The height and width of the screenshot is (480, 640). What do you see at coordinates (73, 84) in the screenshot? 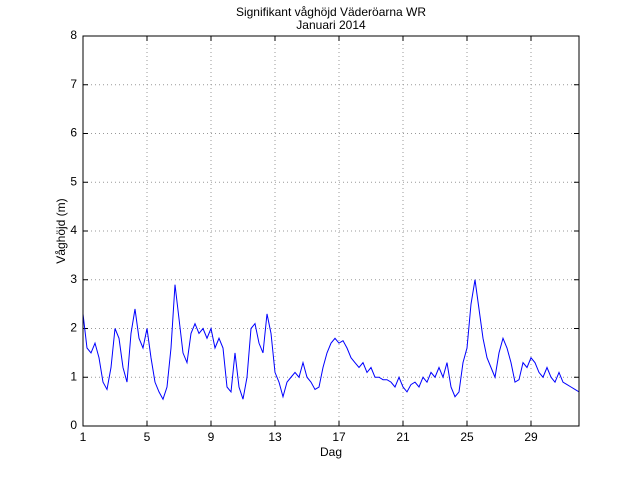
I see `y-tick-label: 7` at bounding box center [73, 84].